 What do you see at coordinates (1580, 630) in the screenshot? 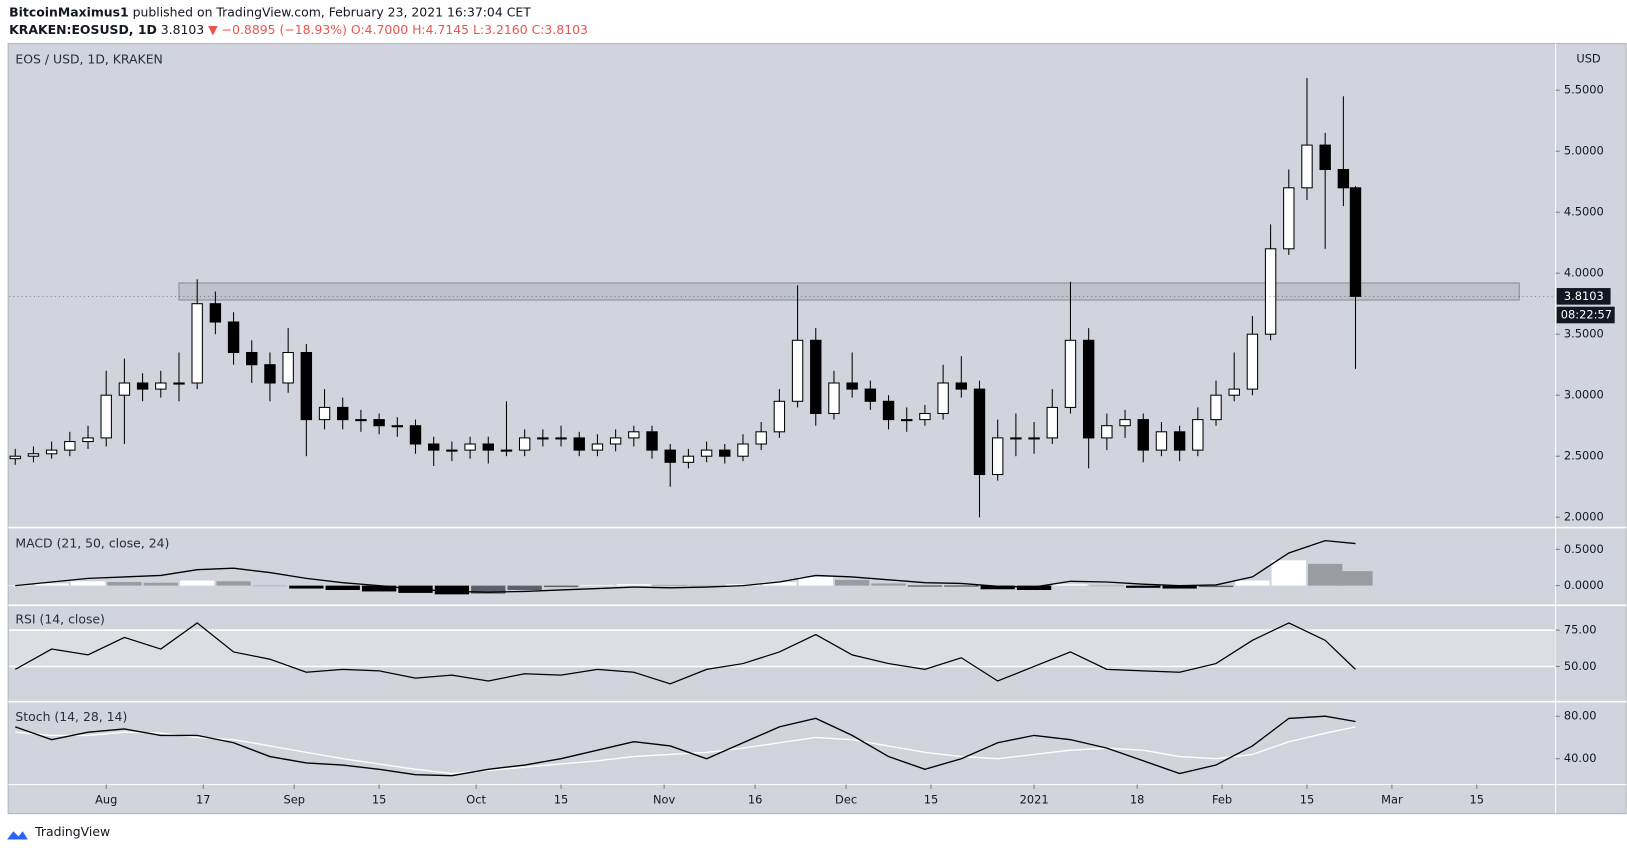
I see `y-tick-label: 75.00` at bounding box center [1580, 630].